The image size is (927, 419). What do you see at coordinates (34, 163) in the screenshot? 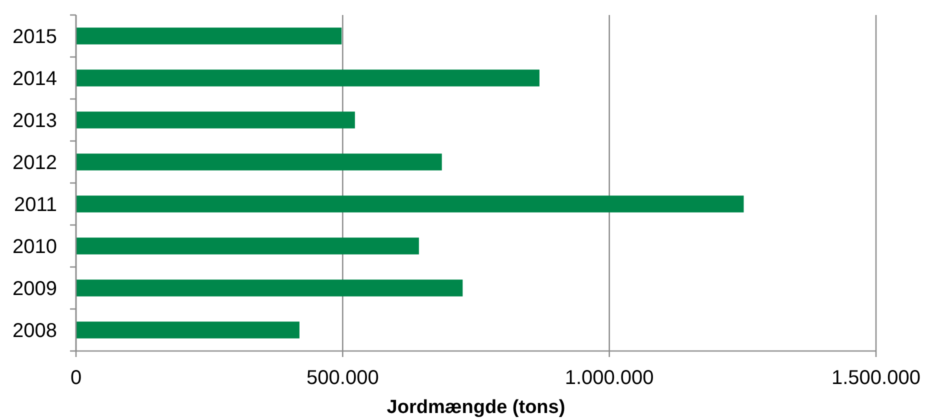
I see `y-tick-label: 2012` at bounding box center [34, 163].